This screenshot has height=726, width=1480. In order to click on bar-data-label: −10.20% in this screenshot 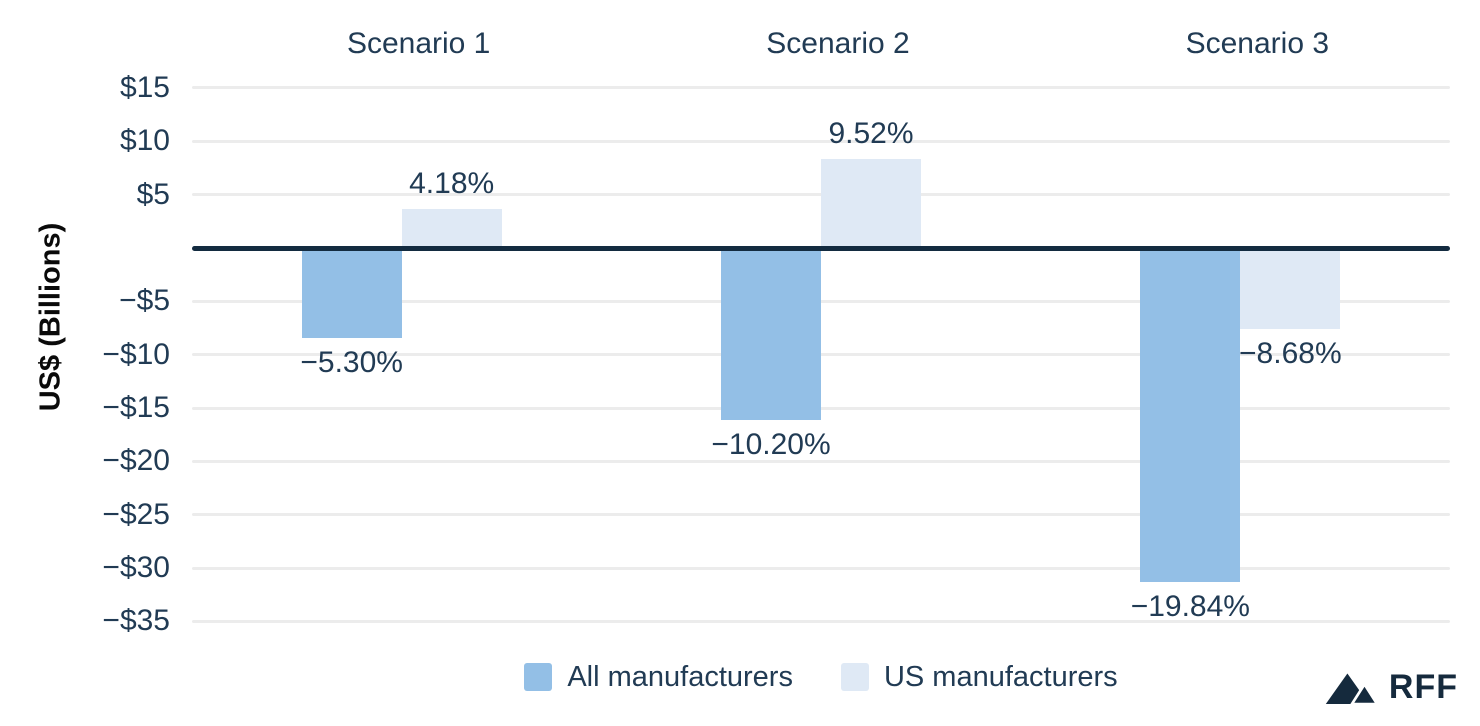, I will do `click(771, 444)`.